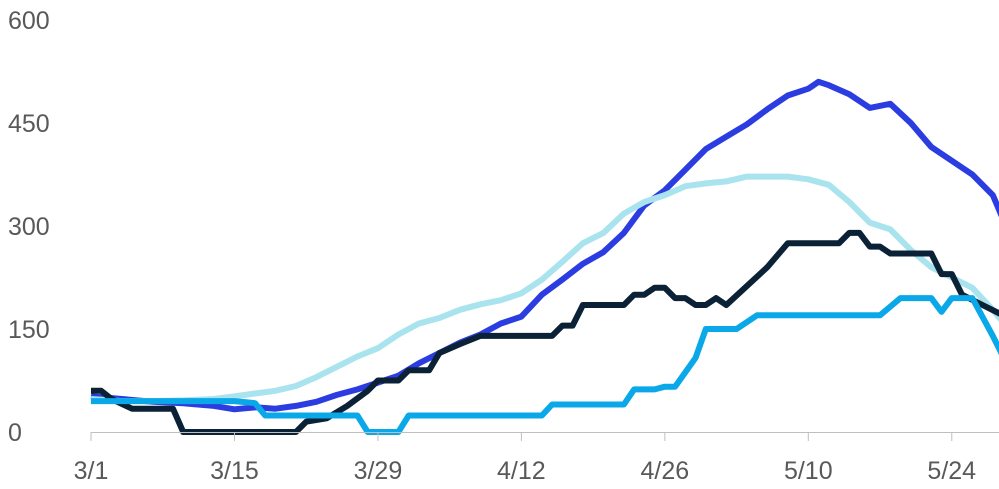 This screenshot has width=999, height=489. Describe the element at coordinates (29, 21) in the screenshot. I see `y-tick-label: 600` at that location.